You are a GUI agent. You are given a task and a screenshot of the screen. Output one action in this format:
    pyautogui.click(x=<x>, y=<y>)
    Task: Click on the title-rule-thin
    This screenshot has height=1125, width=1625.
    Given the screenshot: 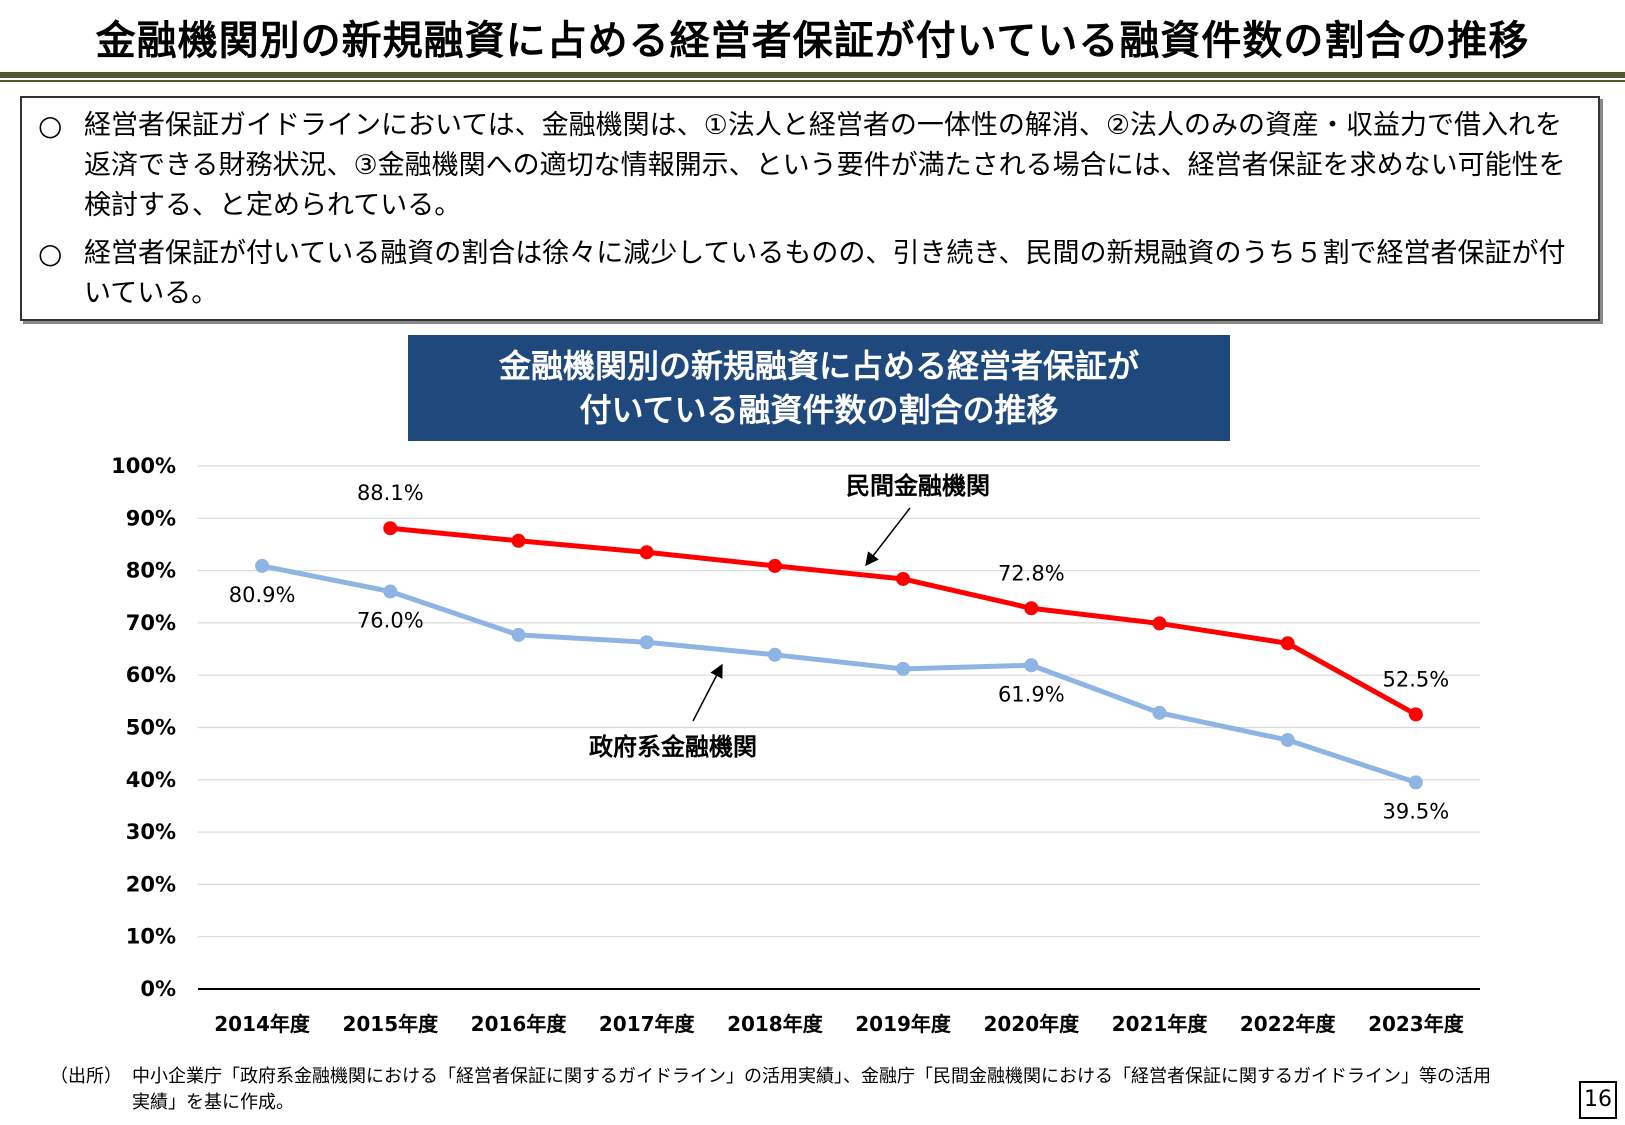 What is the action you would take?
    pyautogui.click(x=812, y=81)
    